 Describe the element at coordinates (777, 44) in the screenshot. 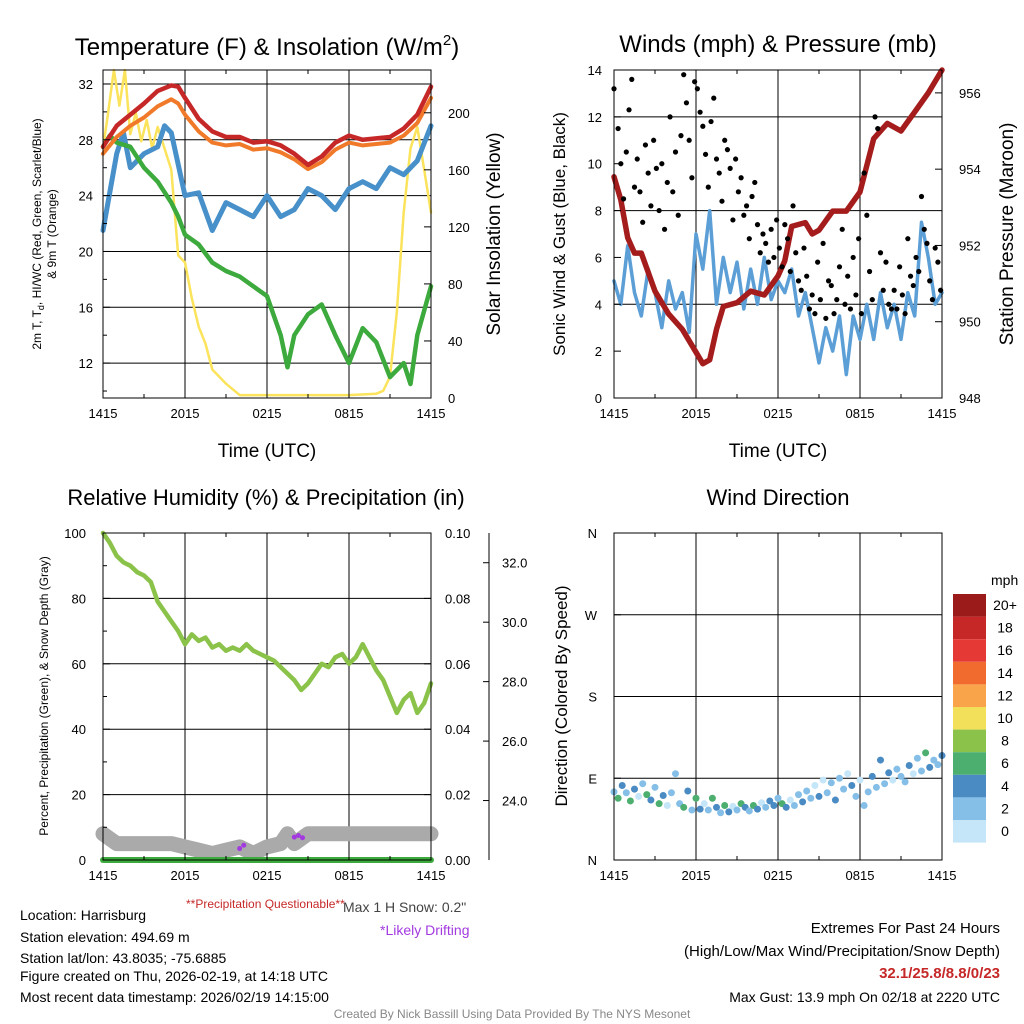

I see `wind-title: Winds (mph) & Pressure (mb)` at that location.